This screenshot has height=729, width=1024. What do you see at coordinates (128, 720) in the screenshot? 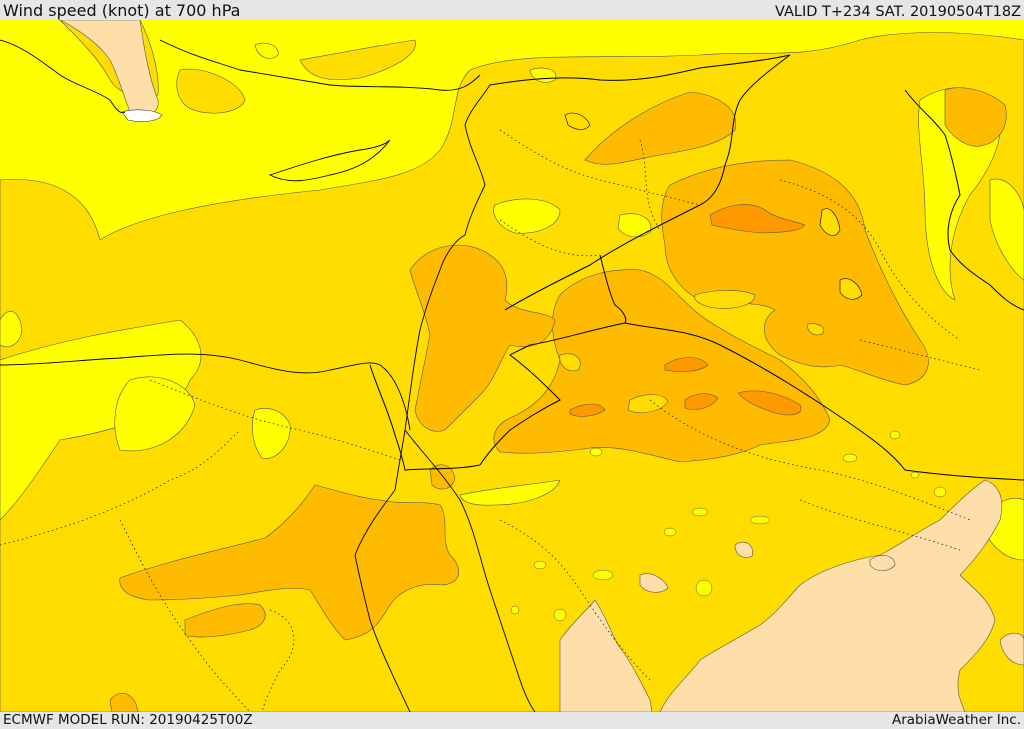
I see `model-run: ECMWF MODEL RUN: 20190425T00Z` at bounding box center [128, 720].